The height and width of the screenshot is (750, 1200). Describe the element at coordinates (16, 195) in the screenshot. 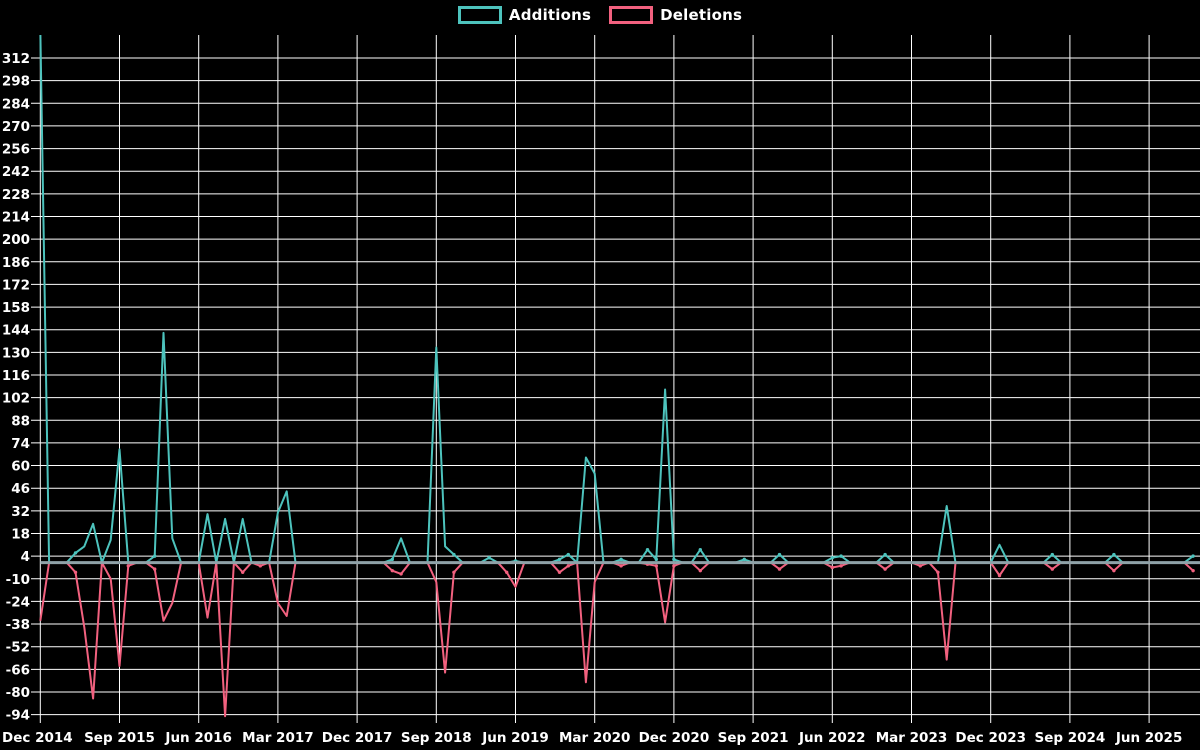

I see `y-tick-label: 228` at that location.